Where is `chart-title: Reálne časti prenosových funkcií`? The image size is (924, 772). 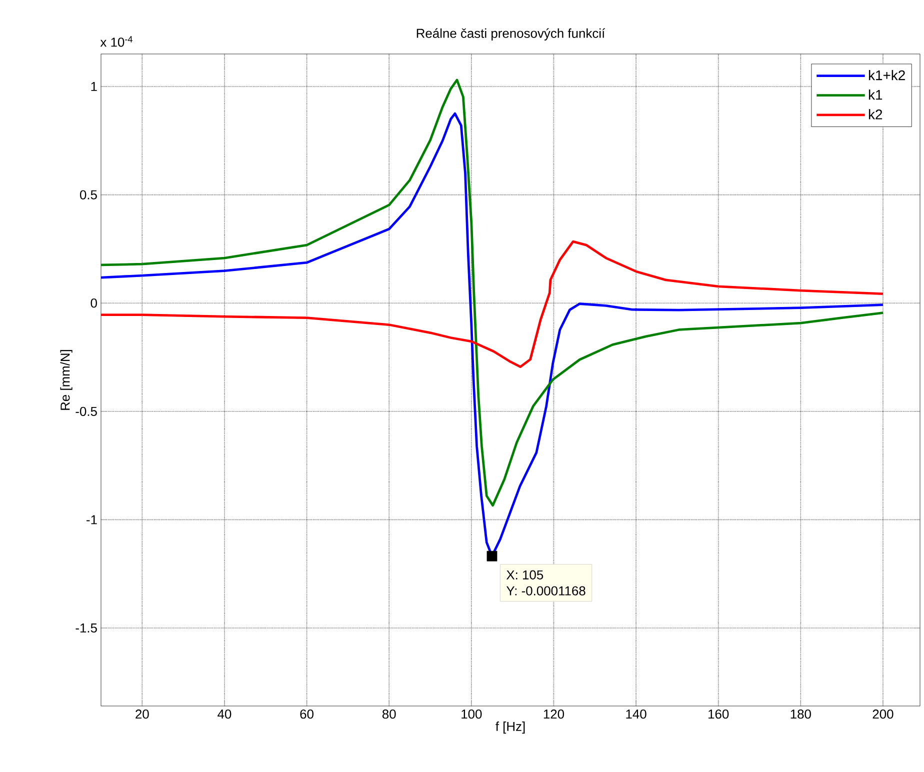 chart-title: Reálne časti prenosových funkcií is located at coordinates (511, 34).